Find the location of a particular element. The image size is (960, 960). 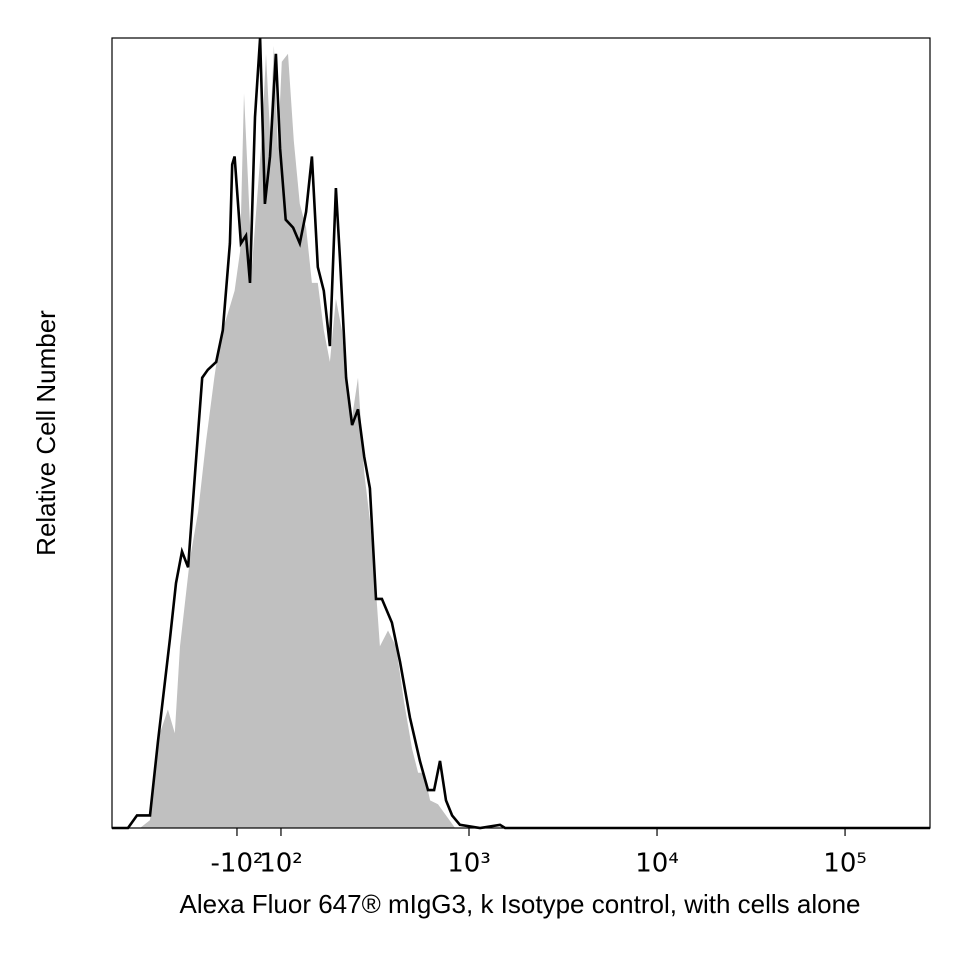

x-tick-label: -10² is located at coordinates (237, 864).